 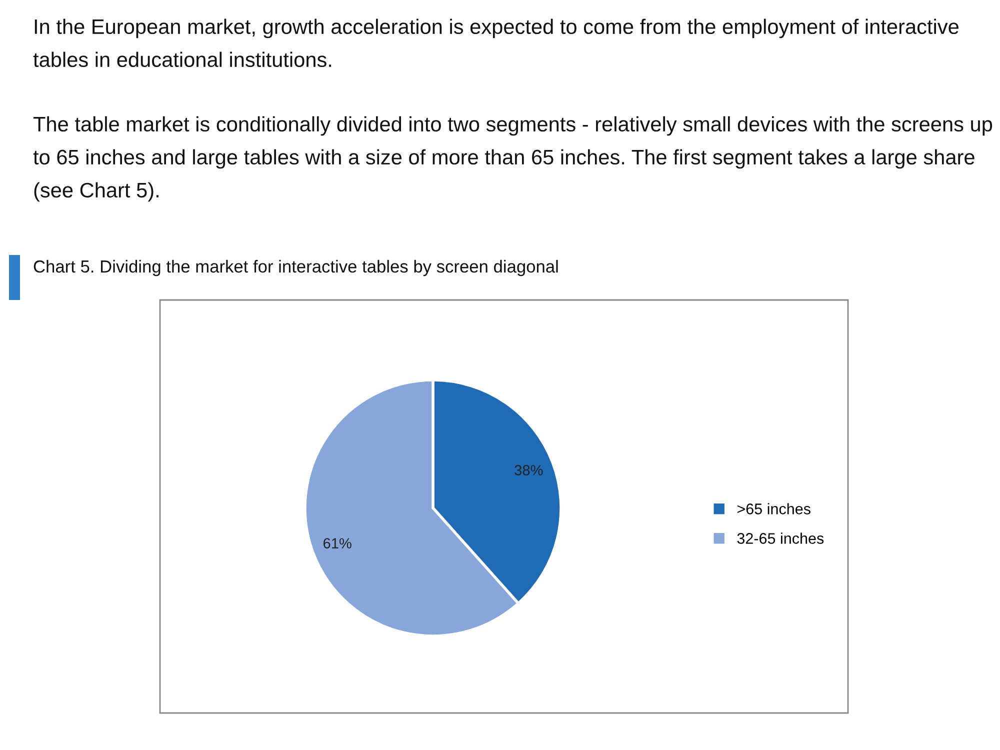 I want to click on chart-title: Chart 5. Dividing the market for interactive tables by screen diagonal, so click(x=296, y=268).